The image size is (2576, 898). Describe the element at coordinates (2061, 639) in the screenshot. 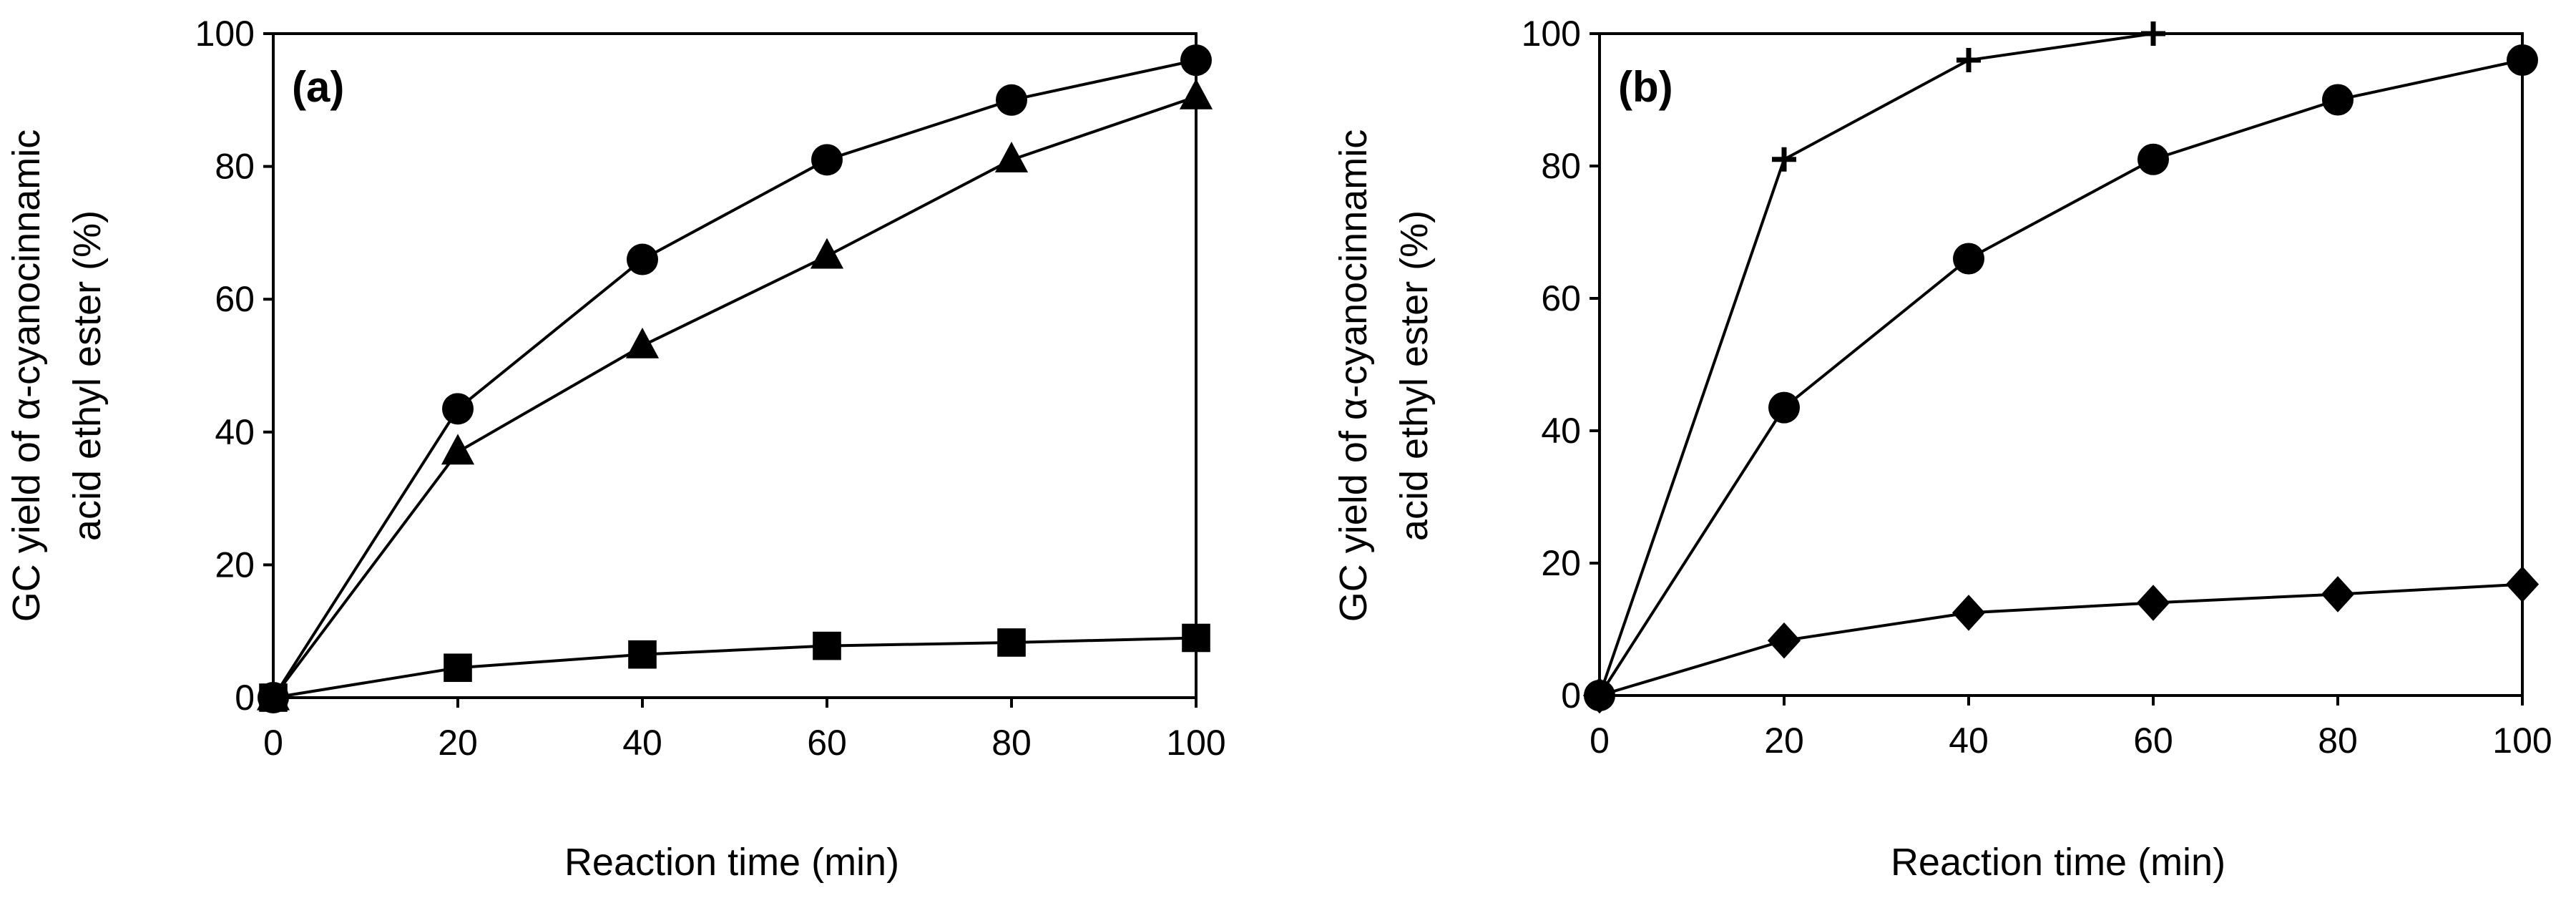

I see `series-line-diamond` at that location.